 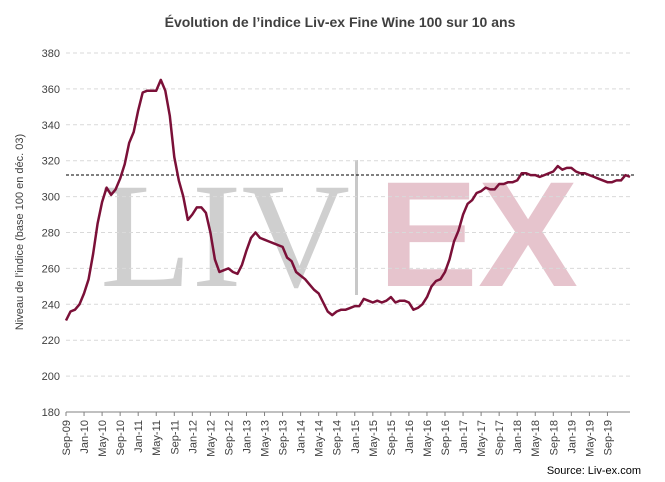 What do you see at coordinates (157, 438) in the screenshot?
I see `x-tick-label: May-11` at bounding box center [157, 438].